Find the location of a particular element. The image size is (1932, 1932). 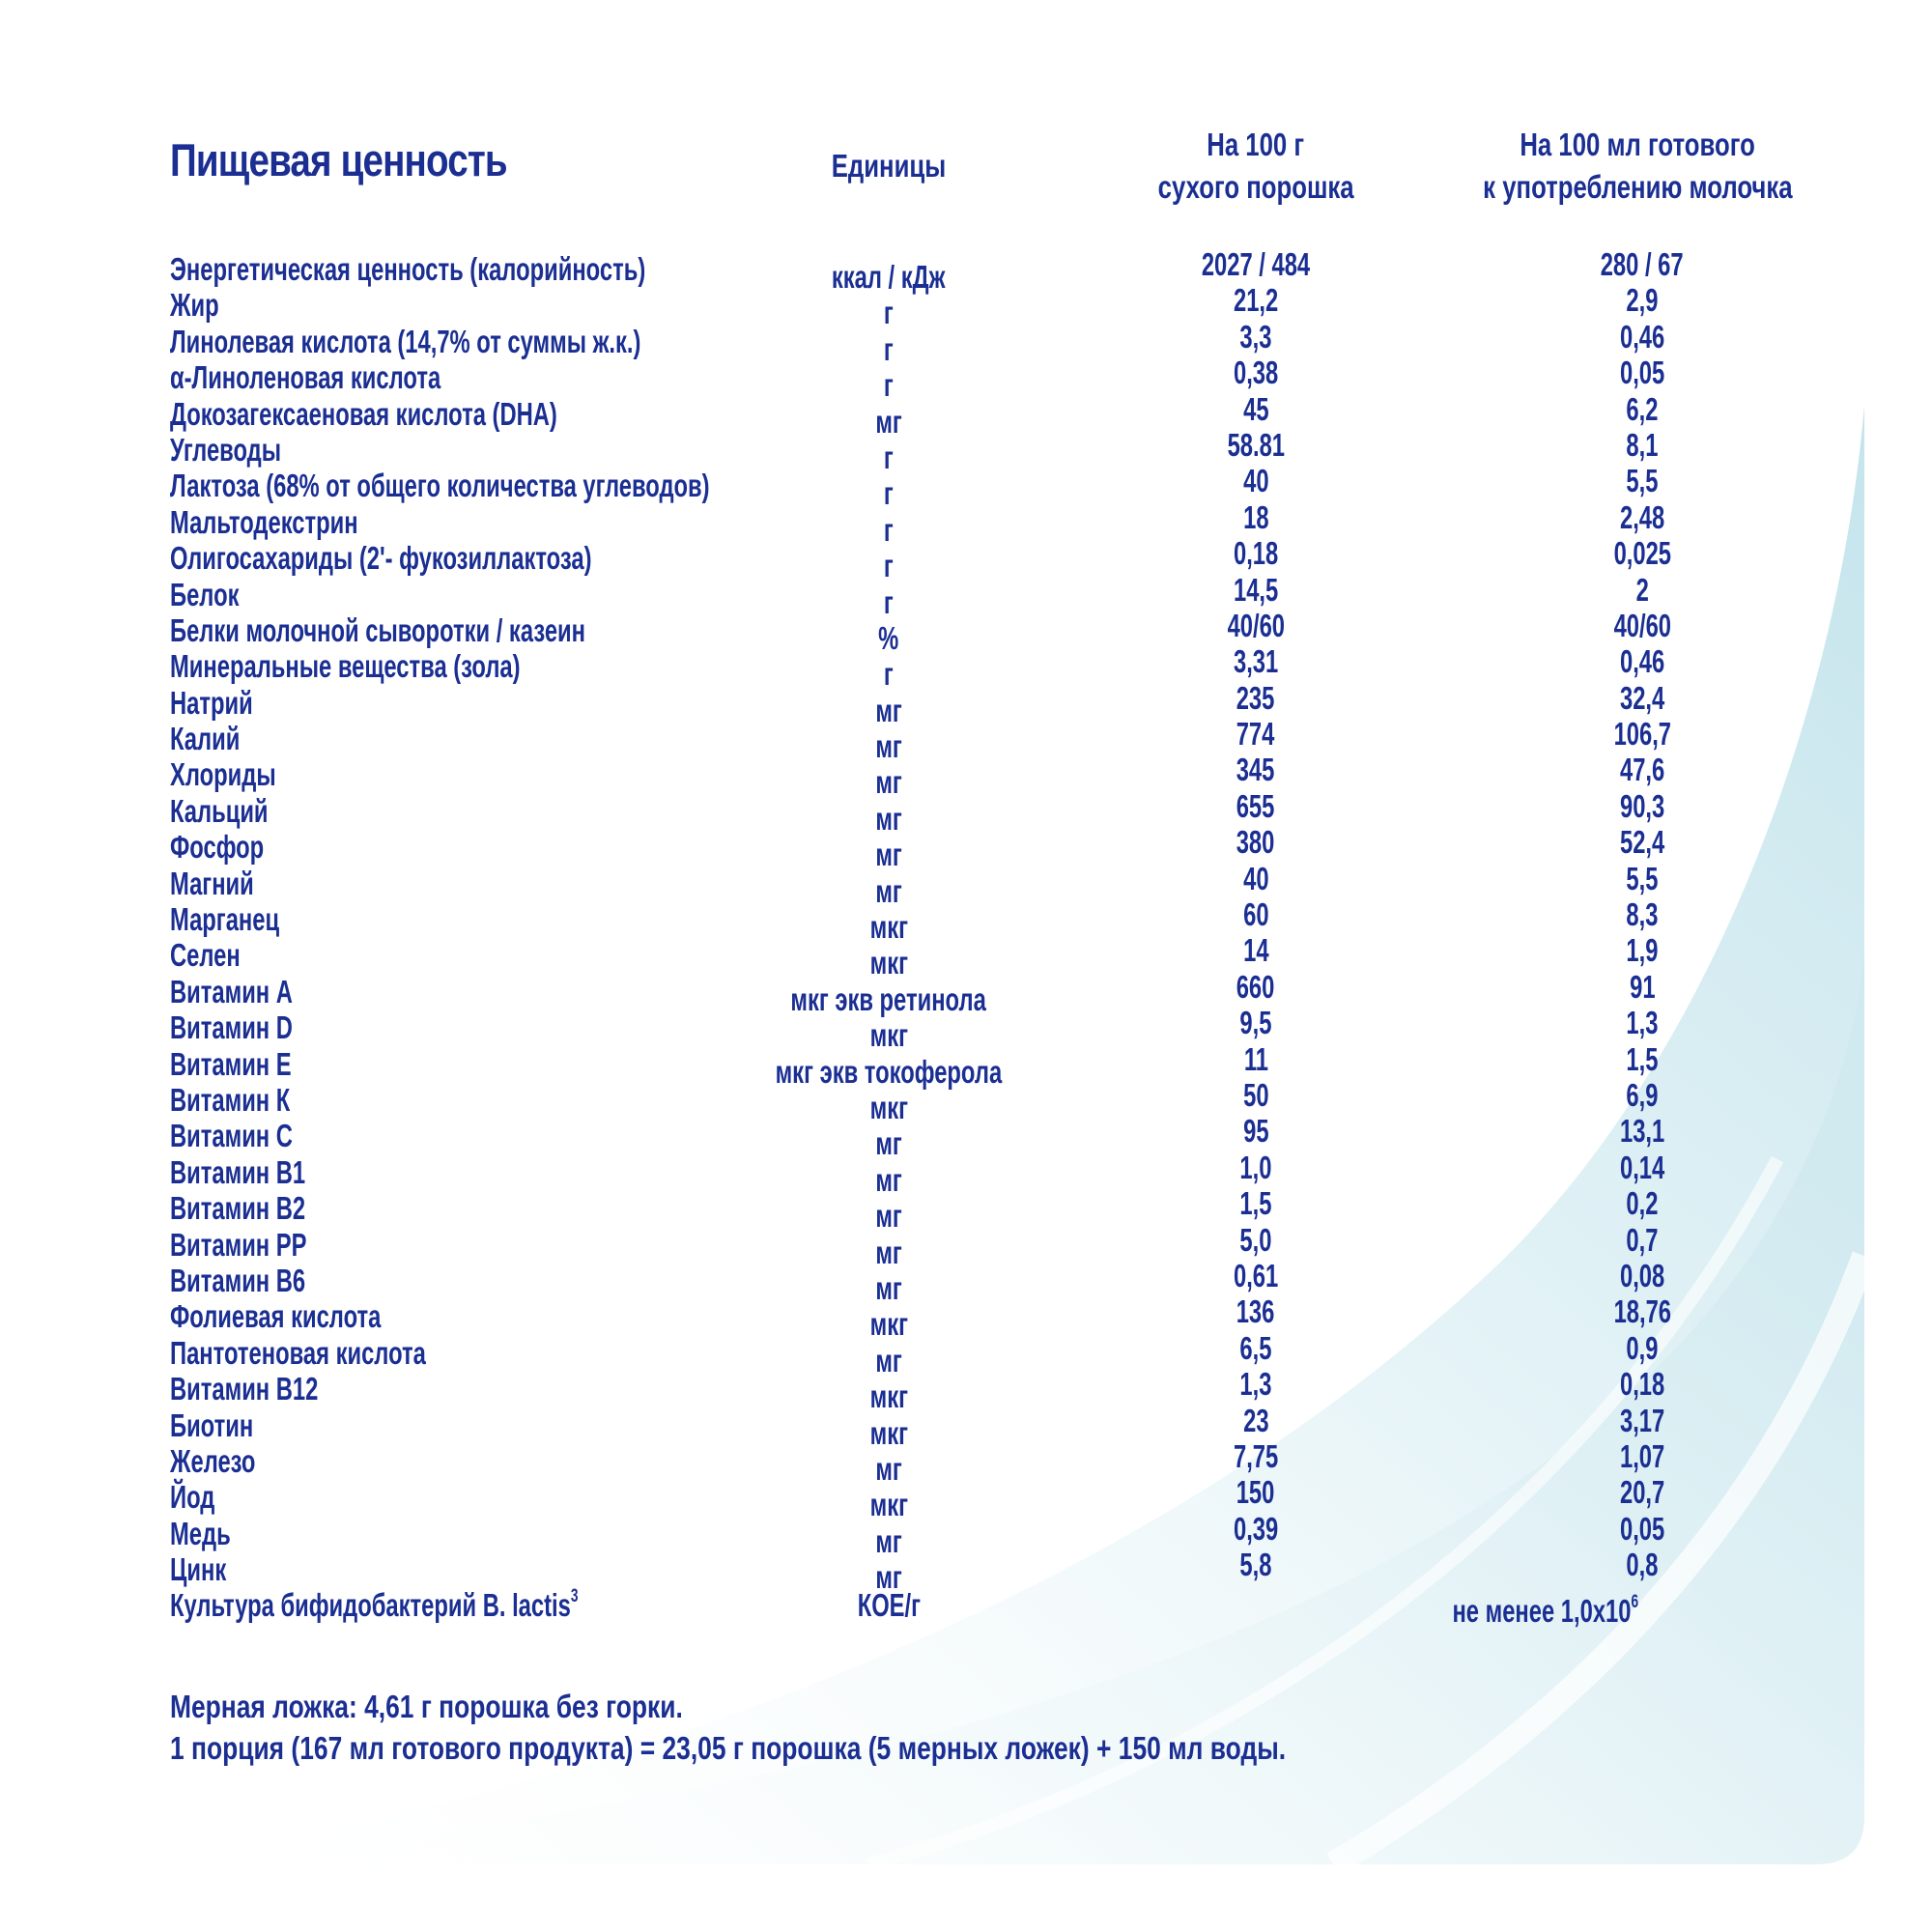

value-per-100ml-ready: 3,17 is located at coordinates (1642, 1420).